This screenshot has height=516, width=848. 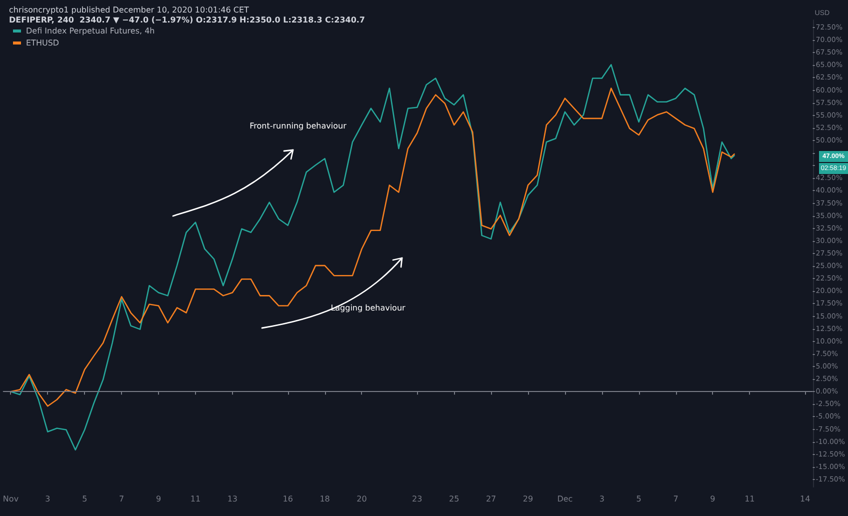 What do you see at coordinates (528, 499) in the screenshot?
I see `x-tick-label: 29` at bounding box center [528, 499].